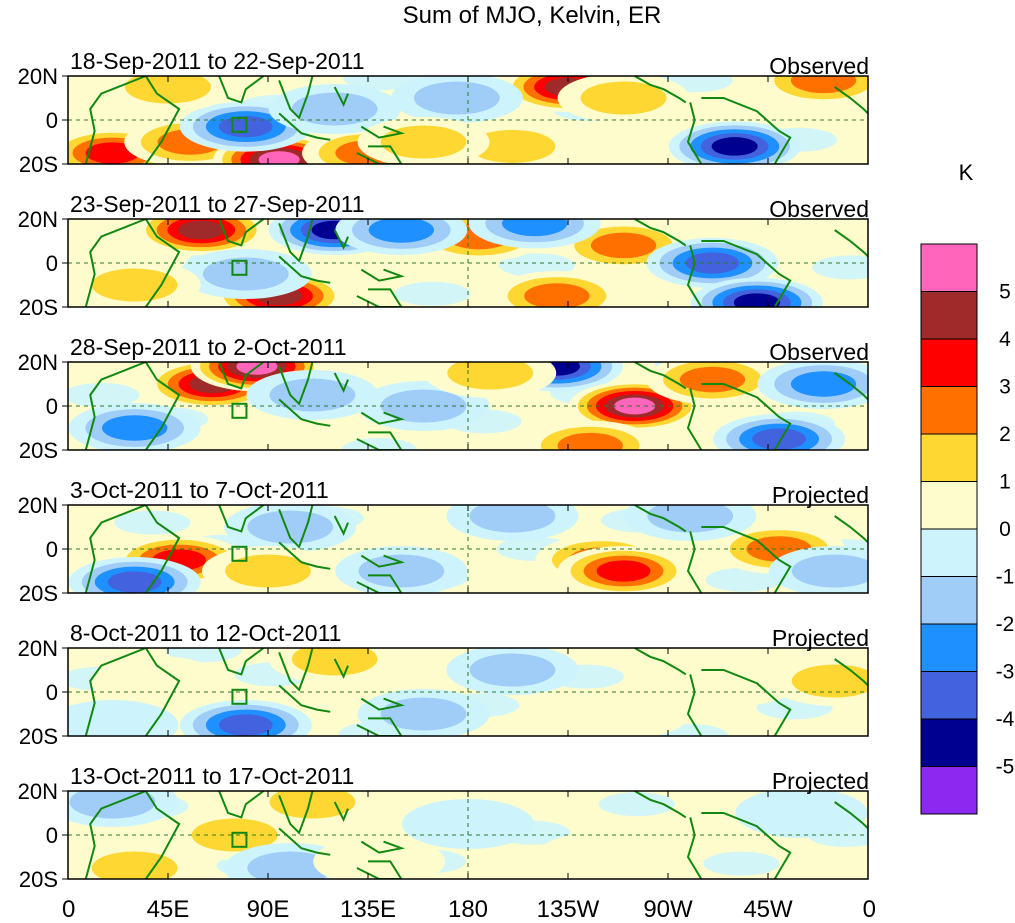 This screenshot has height=923, width=1015. I want to click on panel-3: 20N 0 20S 28-Sep-2011 to 2-Oct-2011 Observed, so click(443, 398).